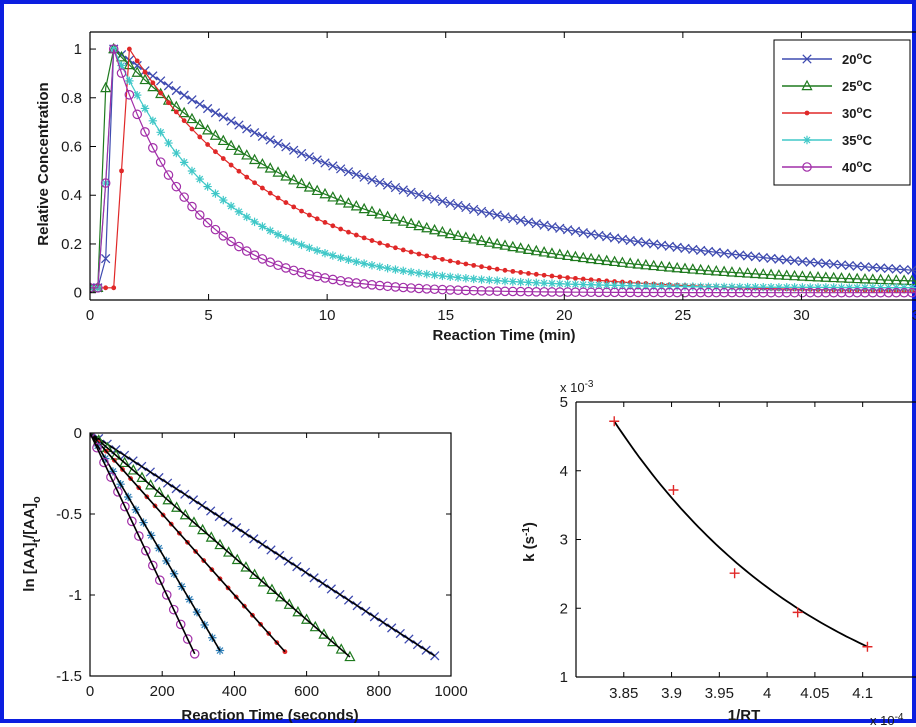 This screenshot has width=916, height=727. Describe the element at coordinates (572, 387) in the screenshot. I see `y-multiplier-base: x 10` at that location.